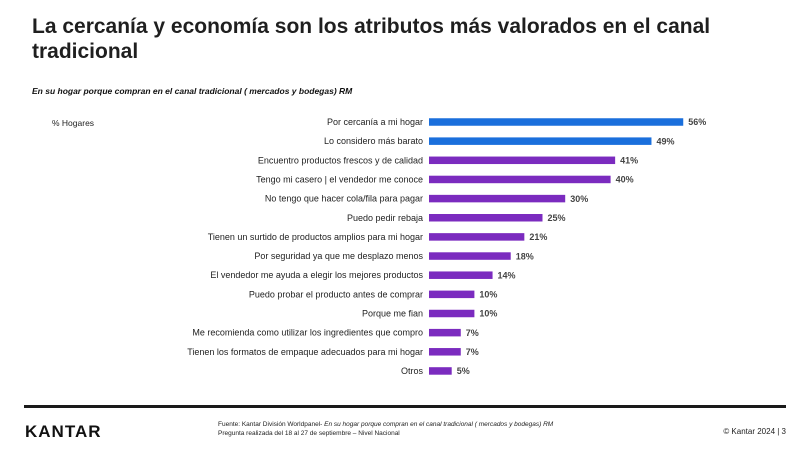 This screenshot has width=810, height=456. What do you see at coordinates (412, 371) in the screenshot?
I see `category-label: Otros` at bounding box center [412, 371].